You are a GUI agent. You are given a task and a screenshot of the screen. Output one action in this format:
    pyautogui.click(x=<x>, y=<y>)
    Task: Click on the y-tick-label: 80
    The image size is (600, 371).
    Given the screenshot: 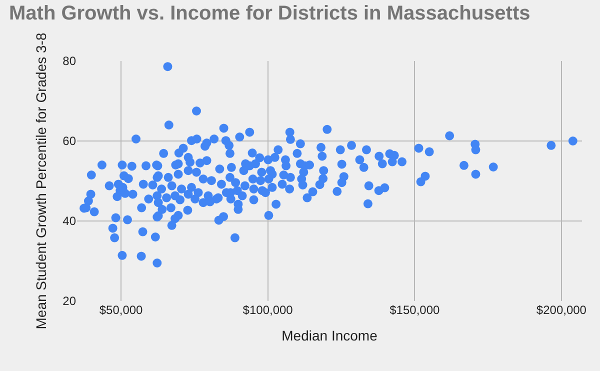 What is the action you would take?
    pyautogui.click(x=69, y=61)
    